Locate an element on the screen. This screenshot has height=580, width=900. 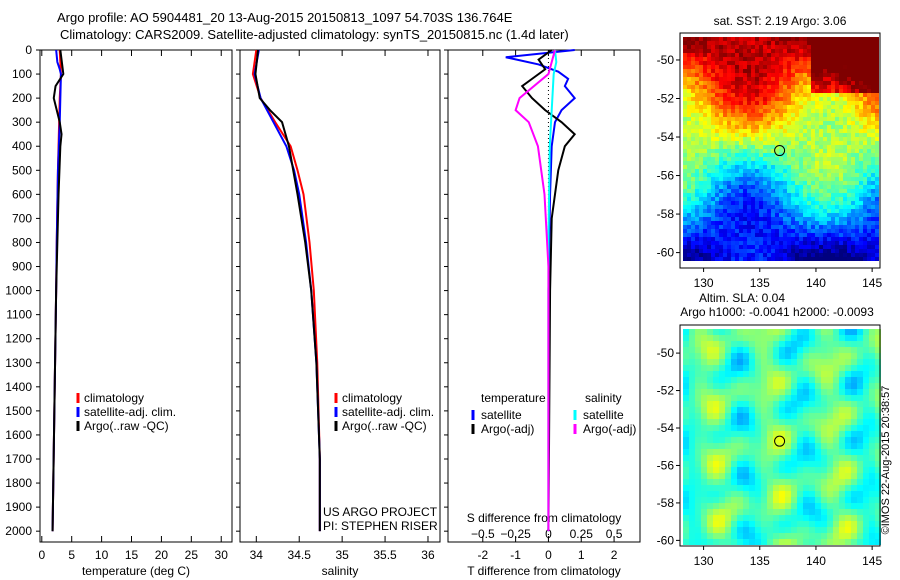
y-tick-label: 1200 is located at coordinates (18, 339).